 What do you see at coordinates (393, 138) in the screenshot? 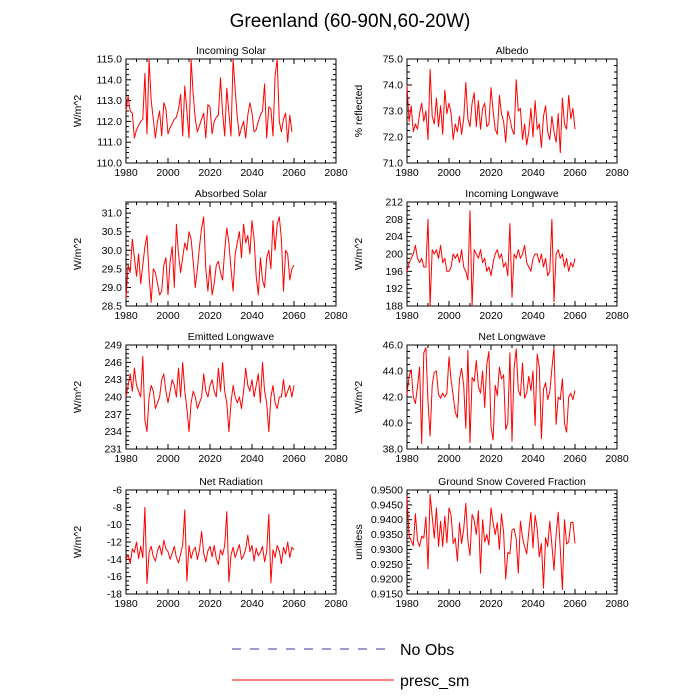
I see `albedo-y-tick-label: 72.0` at bounding box center [393, 138].